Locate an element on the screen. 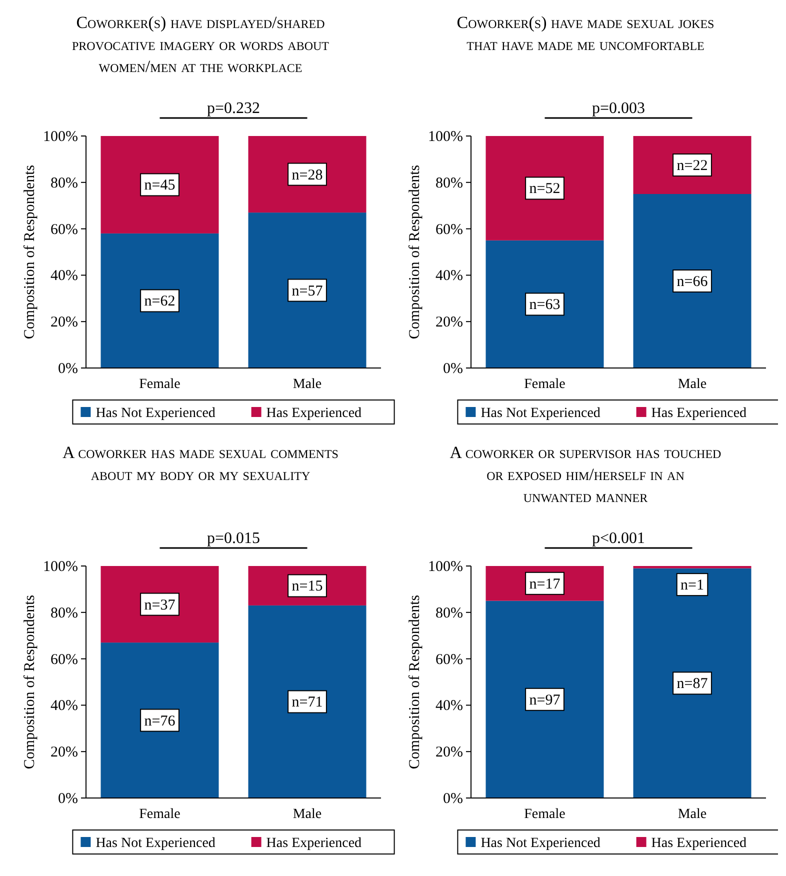  label-box: n=71 is located at coordinates (307, 702).